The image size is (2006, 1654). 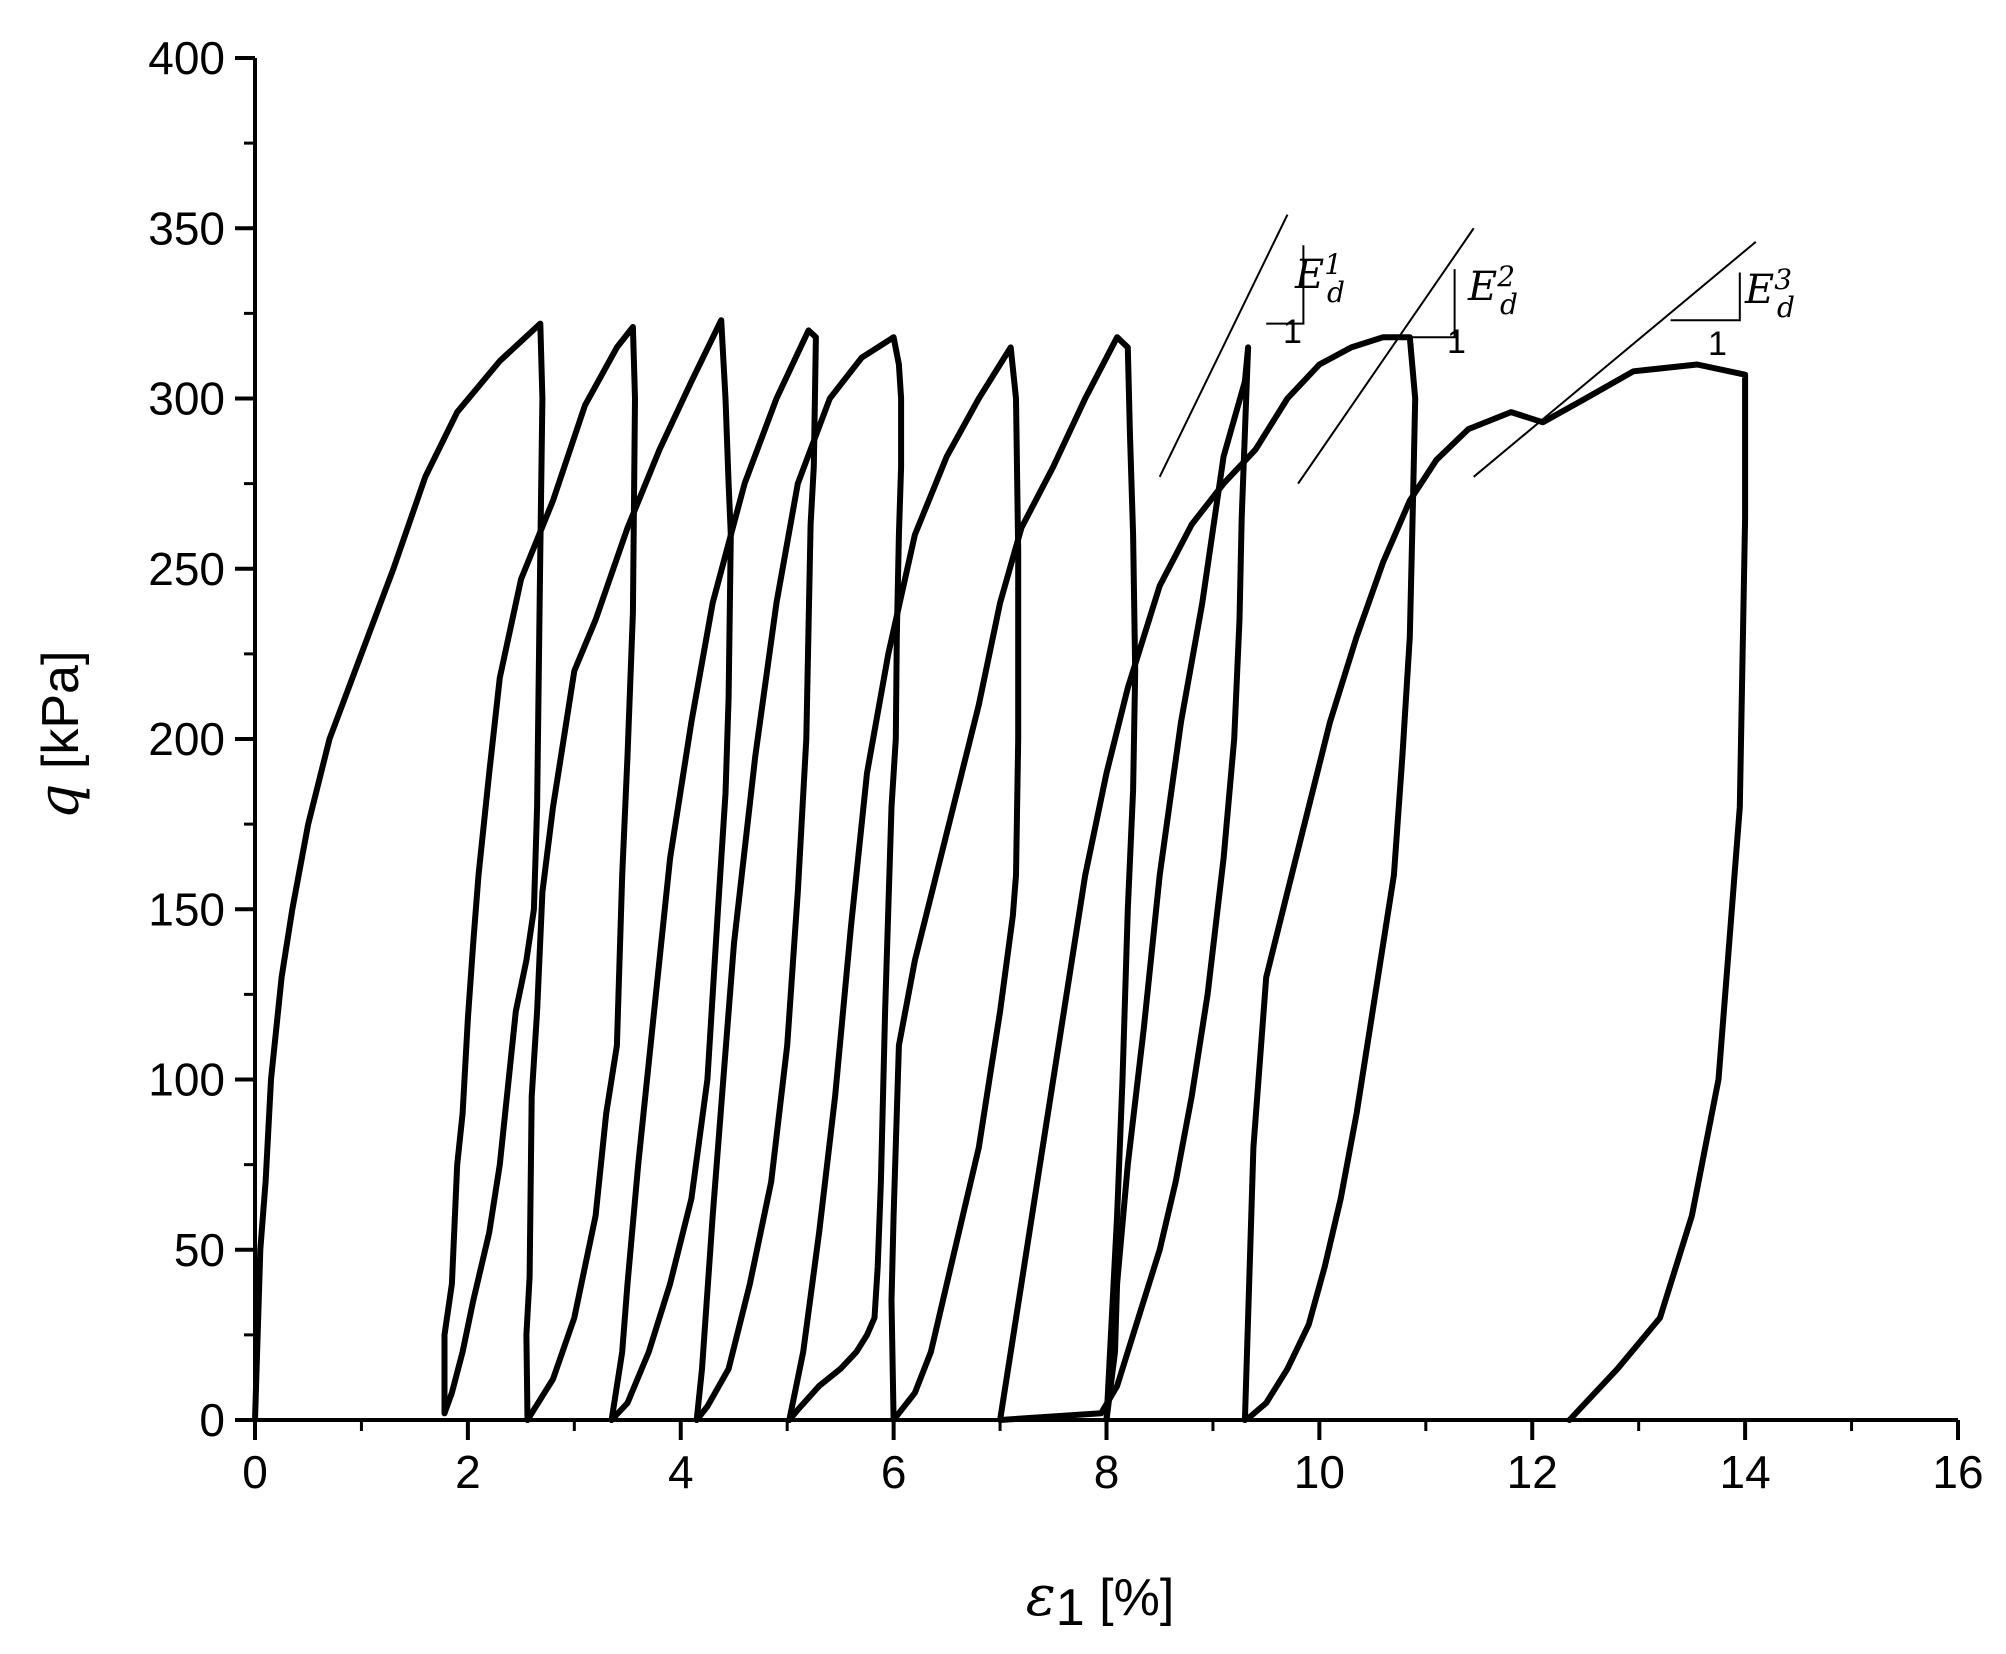 I want to click on x-tick-label: 14, so click(x=1745, y=1472).